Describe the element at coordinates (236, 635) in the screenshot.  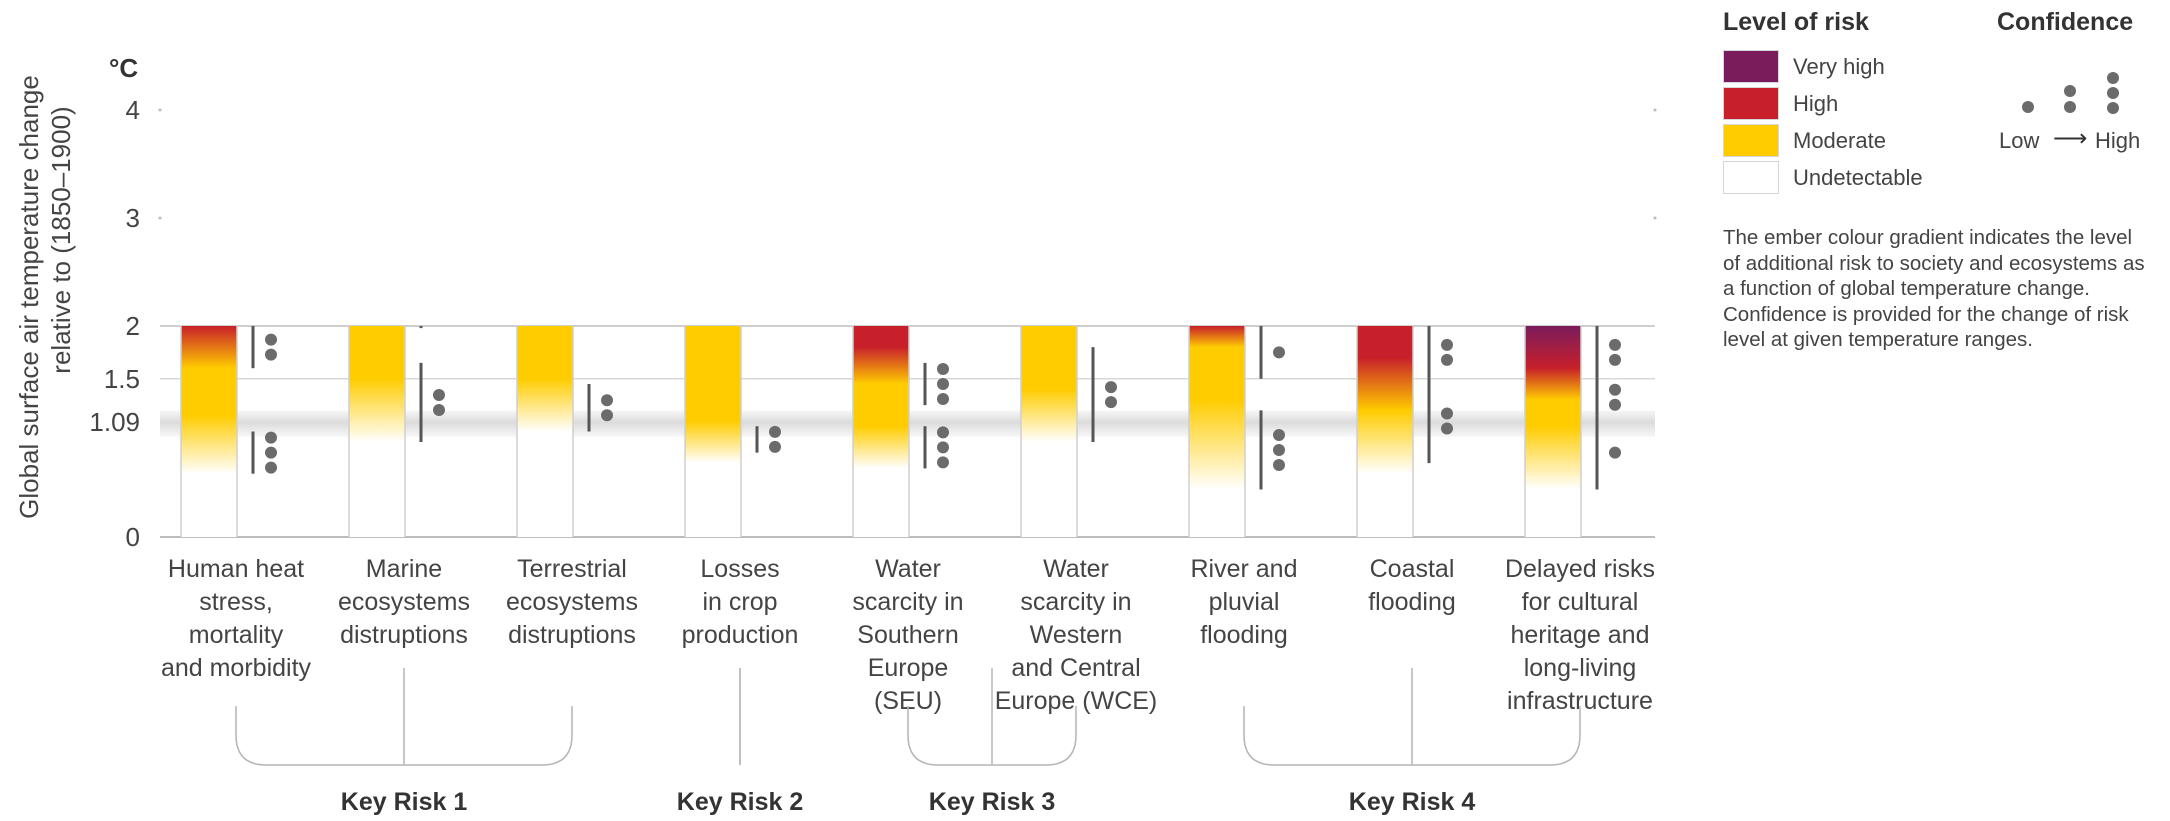
I see `category-label: mortality` at that location.